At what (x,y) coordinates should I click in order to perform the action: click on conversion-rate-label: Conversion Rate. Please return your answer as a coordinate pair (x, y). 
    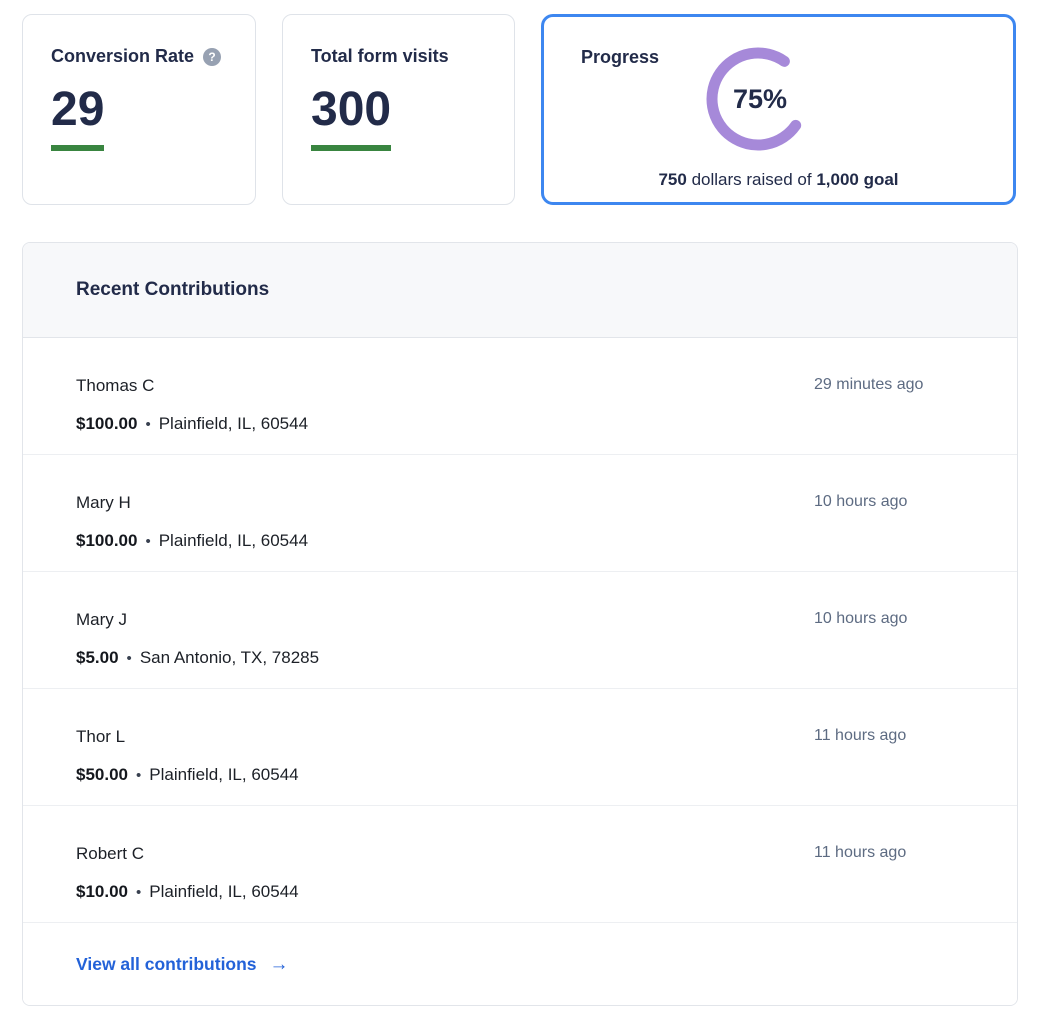
    Looking at the image, I should click on (123, 56).